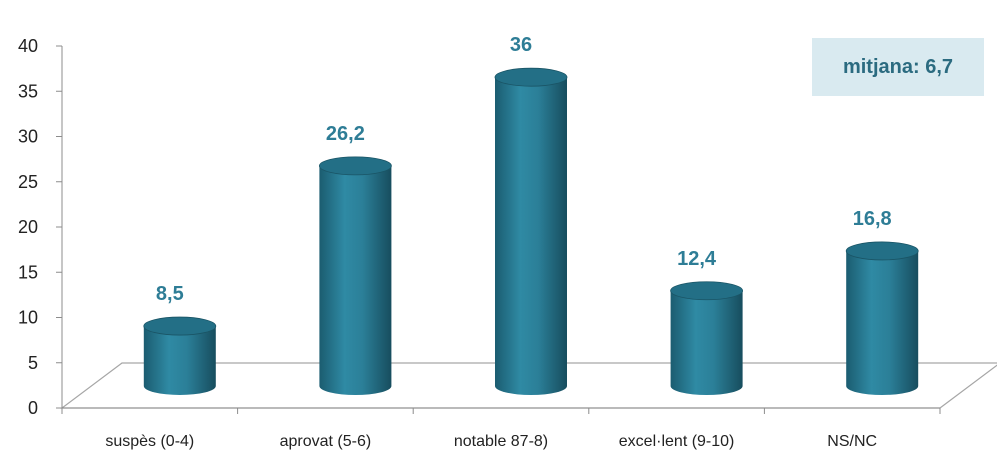  I want to click on y-tick-label: 35, so click(28, 91).